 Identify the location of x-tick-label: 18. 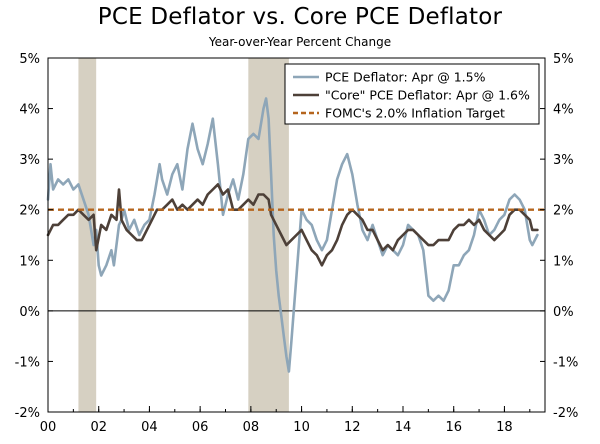
(504, 427).